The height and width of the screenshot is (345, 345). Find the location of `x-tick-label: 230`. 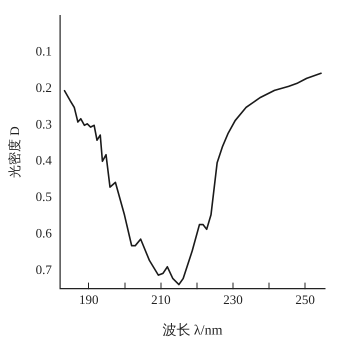

x-tick-label: 230 is located at coordinates (233, 299).